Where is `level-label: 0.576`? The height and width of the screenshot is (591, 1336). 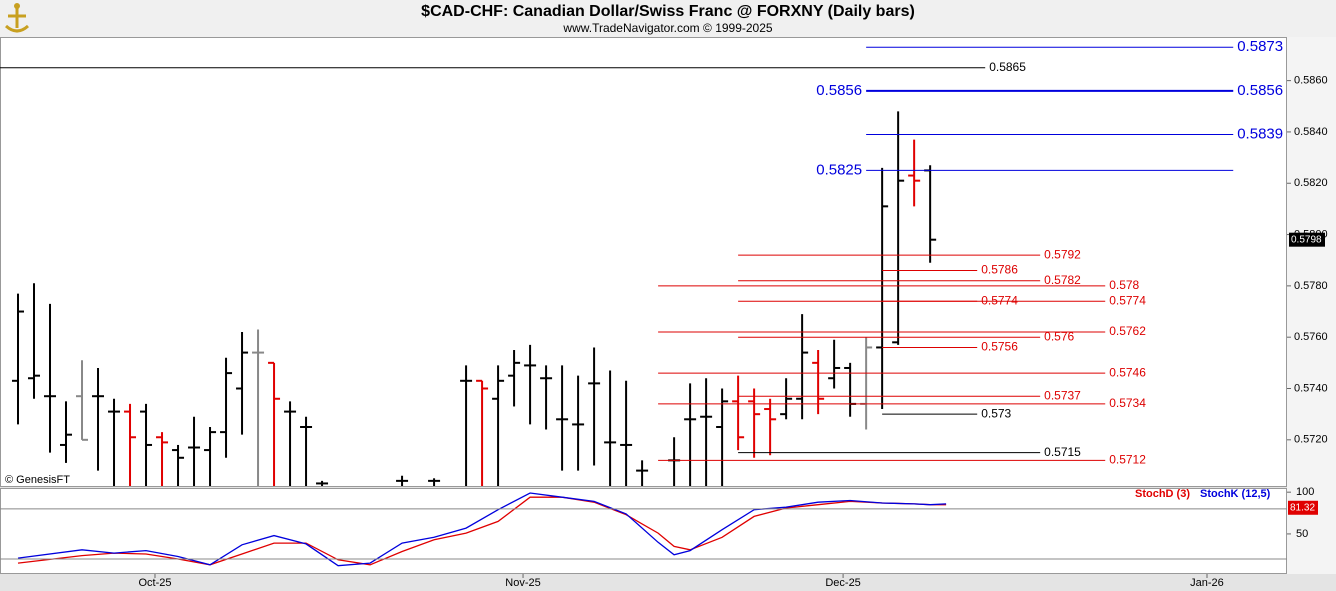 level-label: 0.576 is located at coordinates (1059, 336).